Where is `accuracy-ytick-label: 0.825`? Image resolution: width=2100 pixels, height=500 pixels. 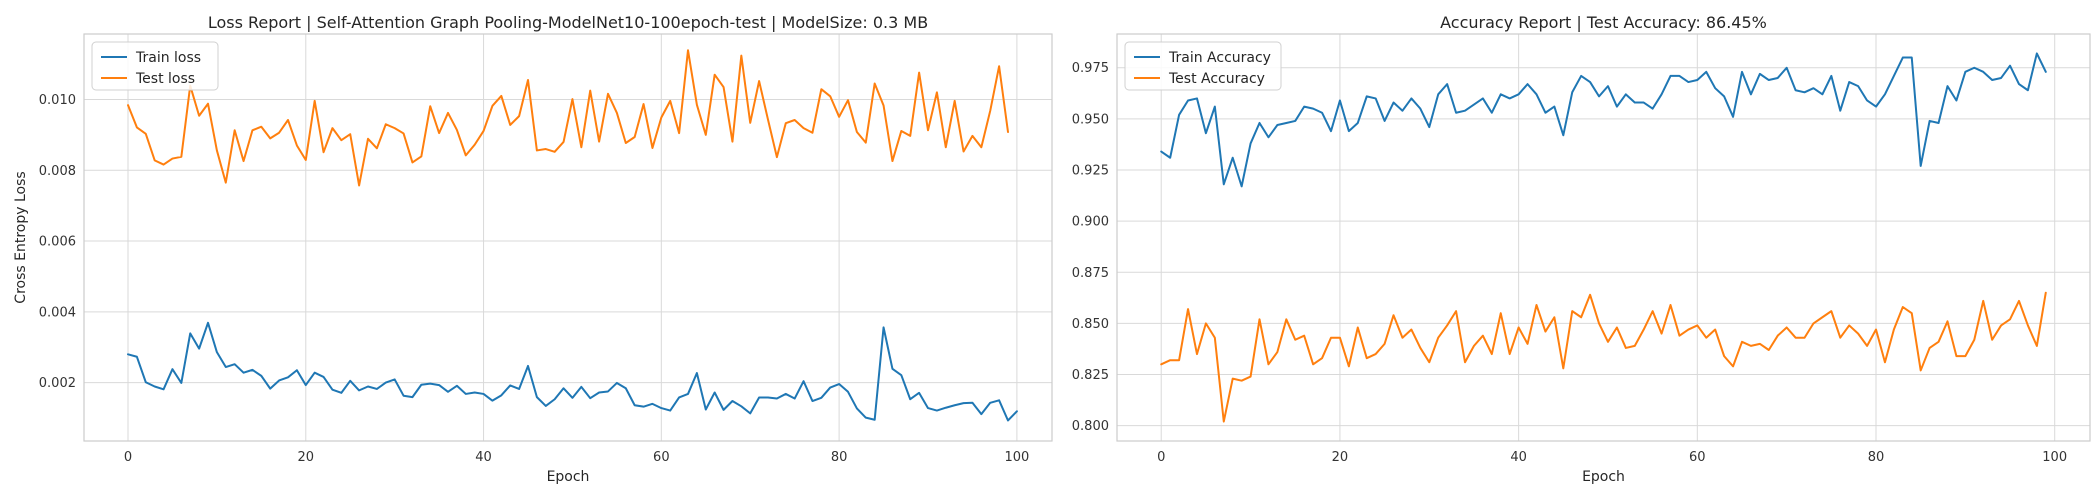
accuracy-ytick-label: 0.825 is located at coordinates (1090, 375).